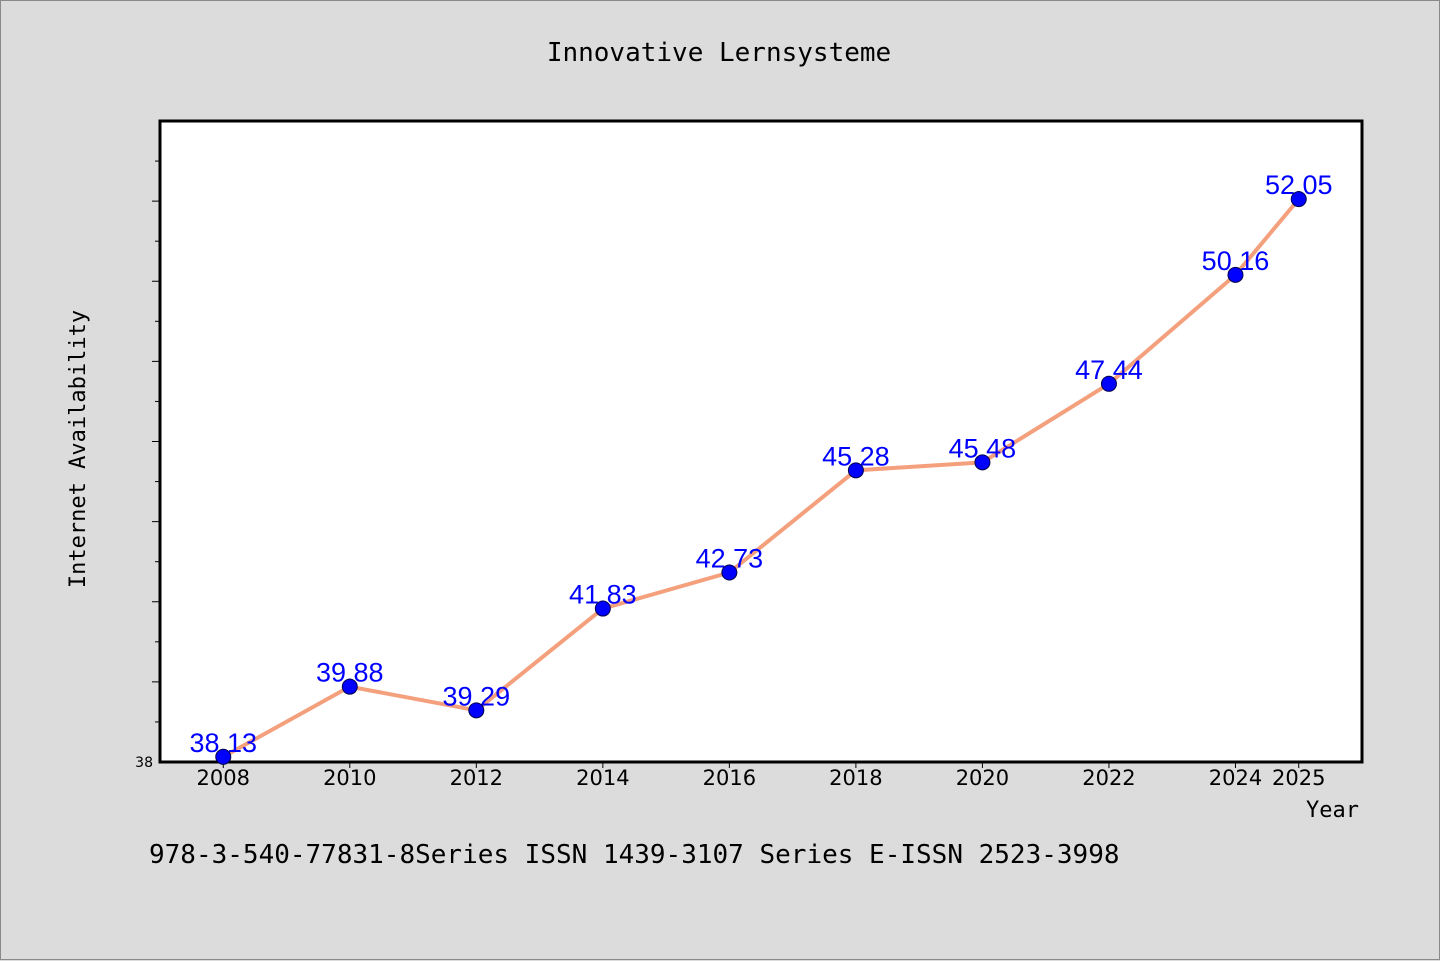 Image resolution: width=1440 pixels, height=961 pixels. Describe the element at coordinates (855, 778) in the screenshot. I see `x-tick-label: 2018` at that location.